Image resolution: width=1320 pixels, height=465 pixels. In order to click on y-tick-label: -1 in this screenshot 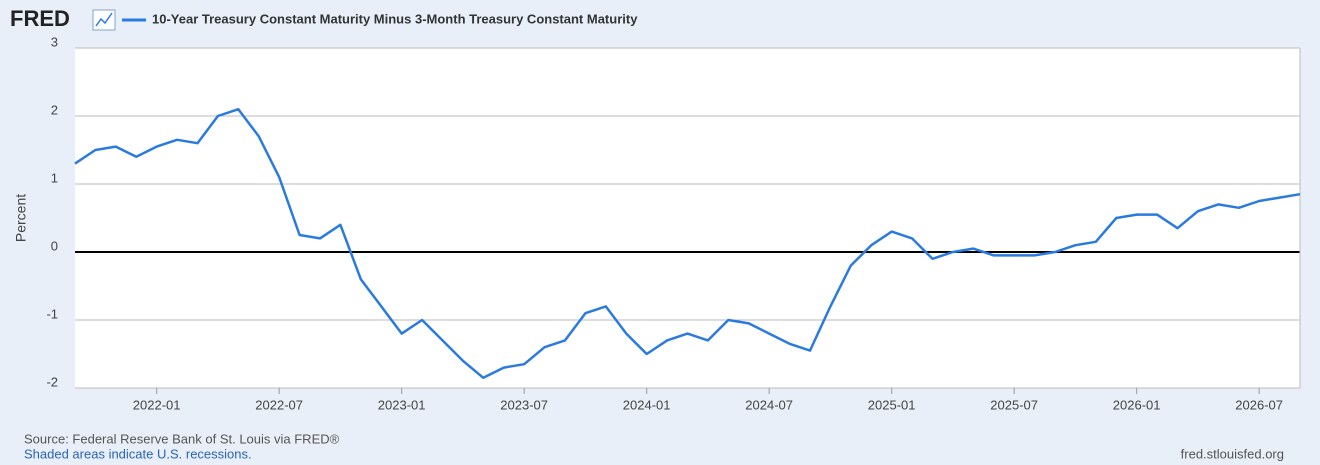, I will do `click(52, 313)`.